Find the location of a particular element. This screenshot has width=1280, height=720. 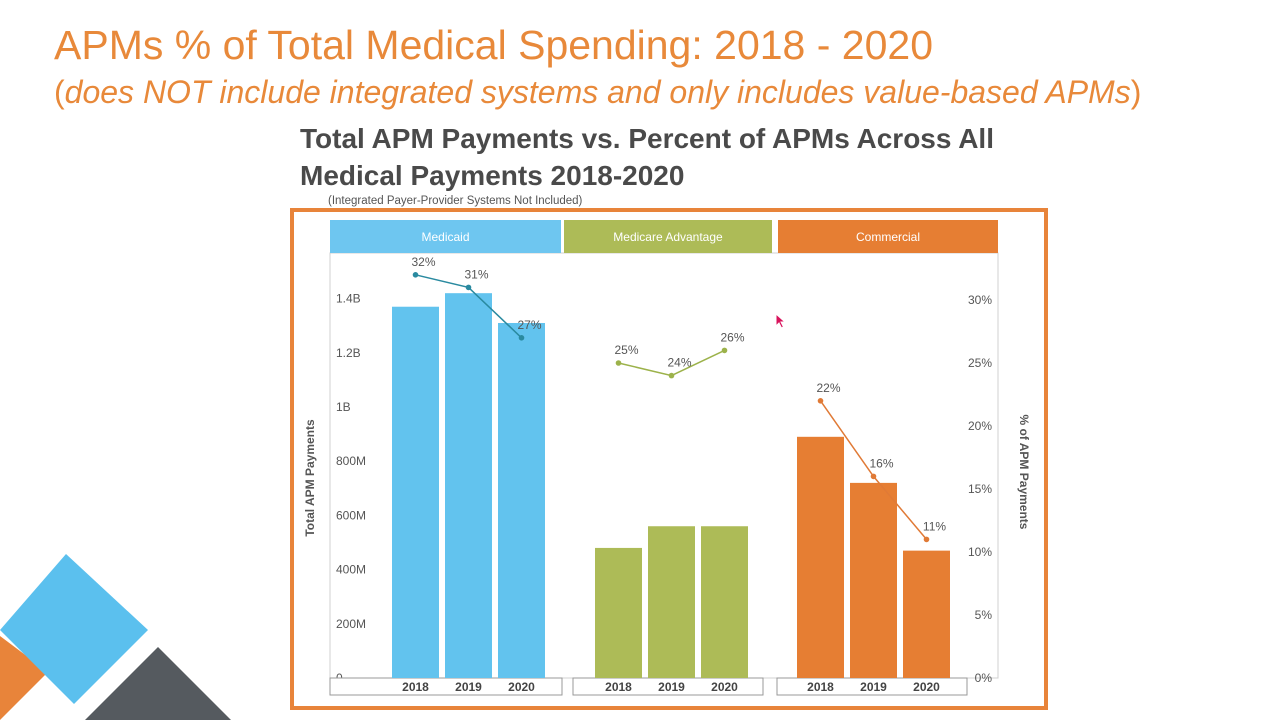

group-header-commercial is located at coordinates (888, 236).